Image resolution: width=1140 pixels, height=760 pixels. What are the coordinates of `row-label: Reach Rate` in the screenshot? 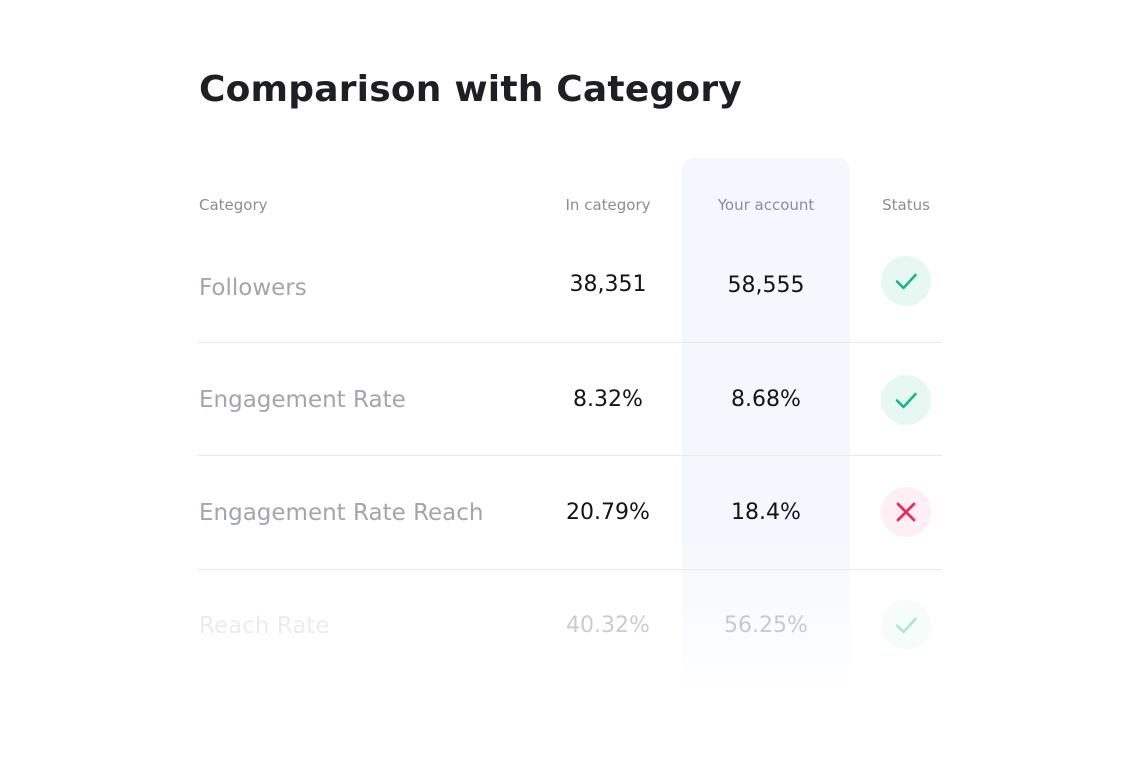 It's located at (264, 626).